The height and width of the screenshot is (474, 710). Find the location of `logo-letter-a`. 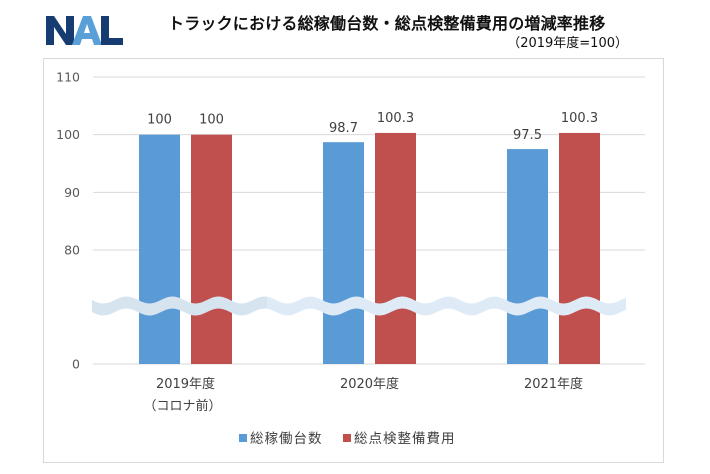

logo-letter-a is located at coordinates (87, 30).